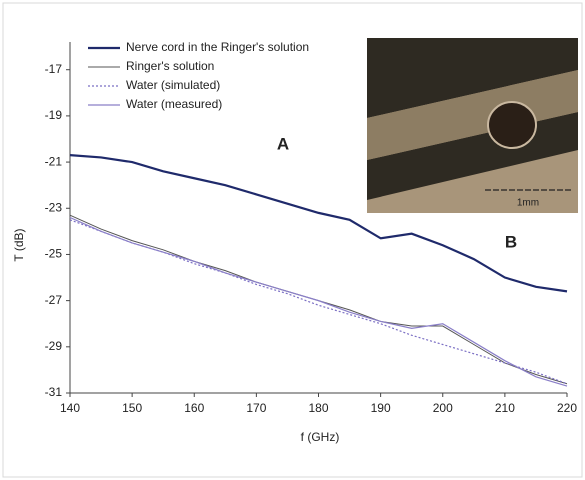 The height and width of the screenshot is (480, 585). I want to click on x-tick-label: 220, so click(567, 408).